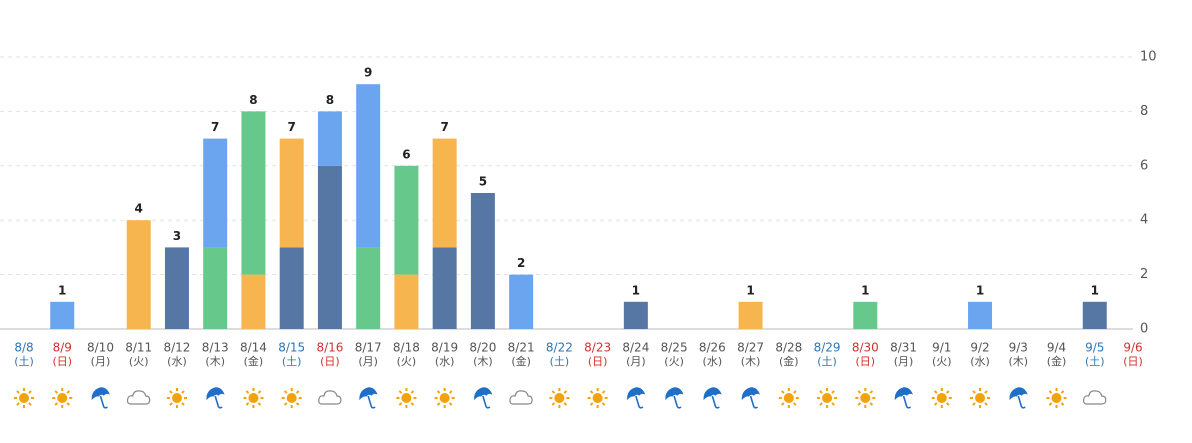 Image resolution: width=1192 pixels, height=443 pixels. What do you see at coordinates (138, 348) in the screenshot?
I see `x-tick-label: 8/11` at bounding box center [138, 348].